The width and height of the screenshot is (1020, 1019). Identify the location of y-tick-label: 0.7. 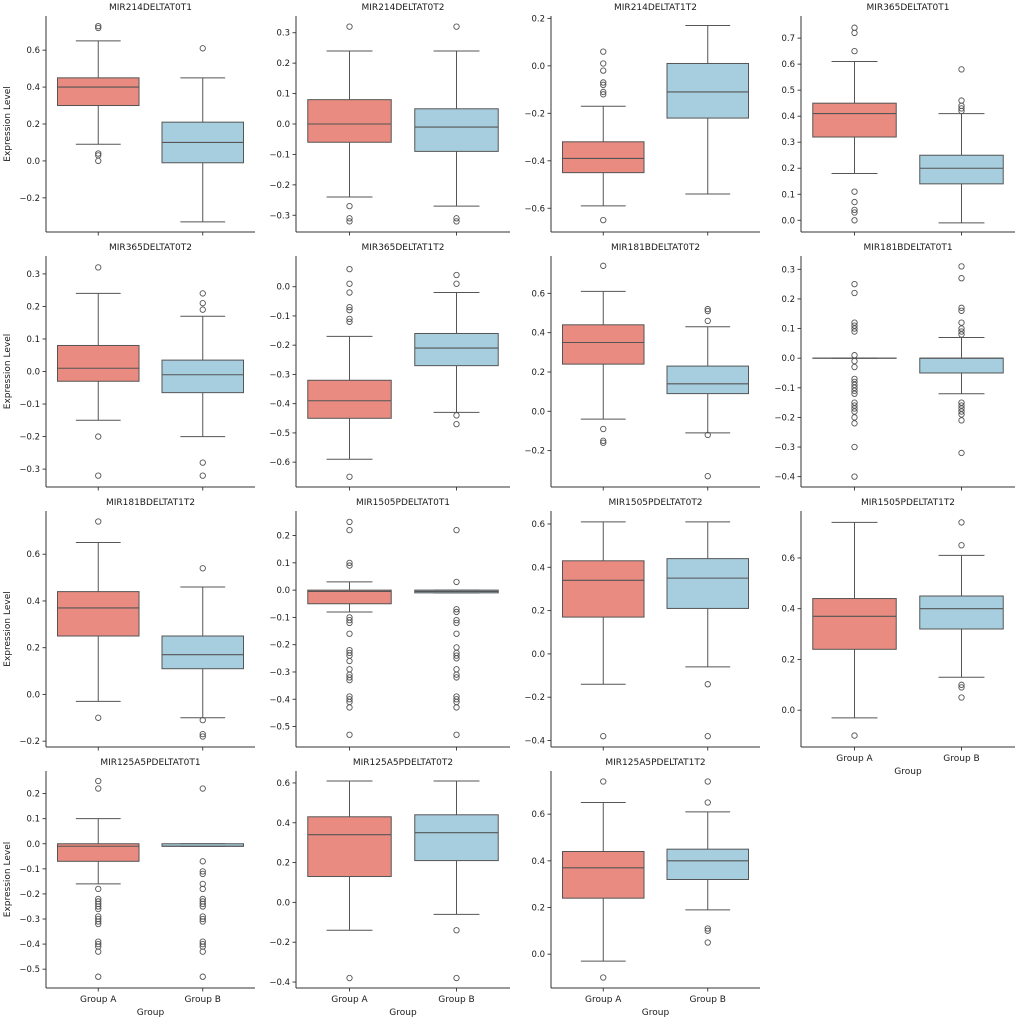
(788, 39).